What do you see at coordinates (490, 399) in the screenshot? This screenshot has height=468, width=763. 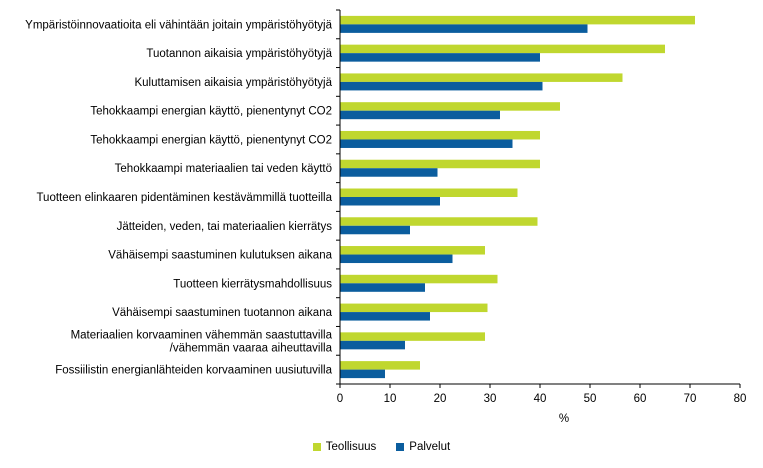 I see `x-tick-label: 30` at bounding box center [490, 399].